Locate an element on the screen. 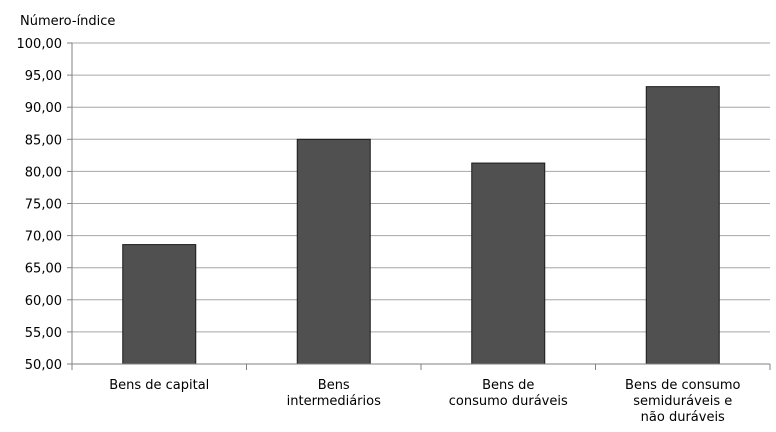  y-axis-label: Número-índice is located at coordinates (67, 21).